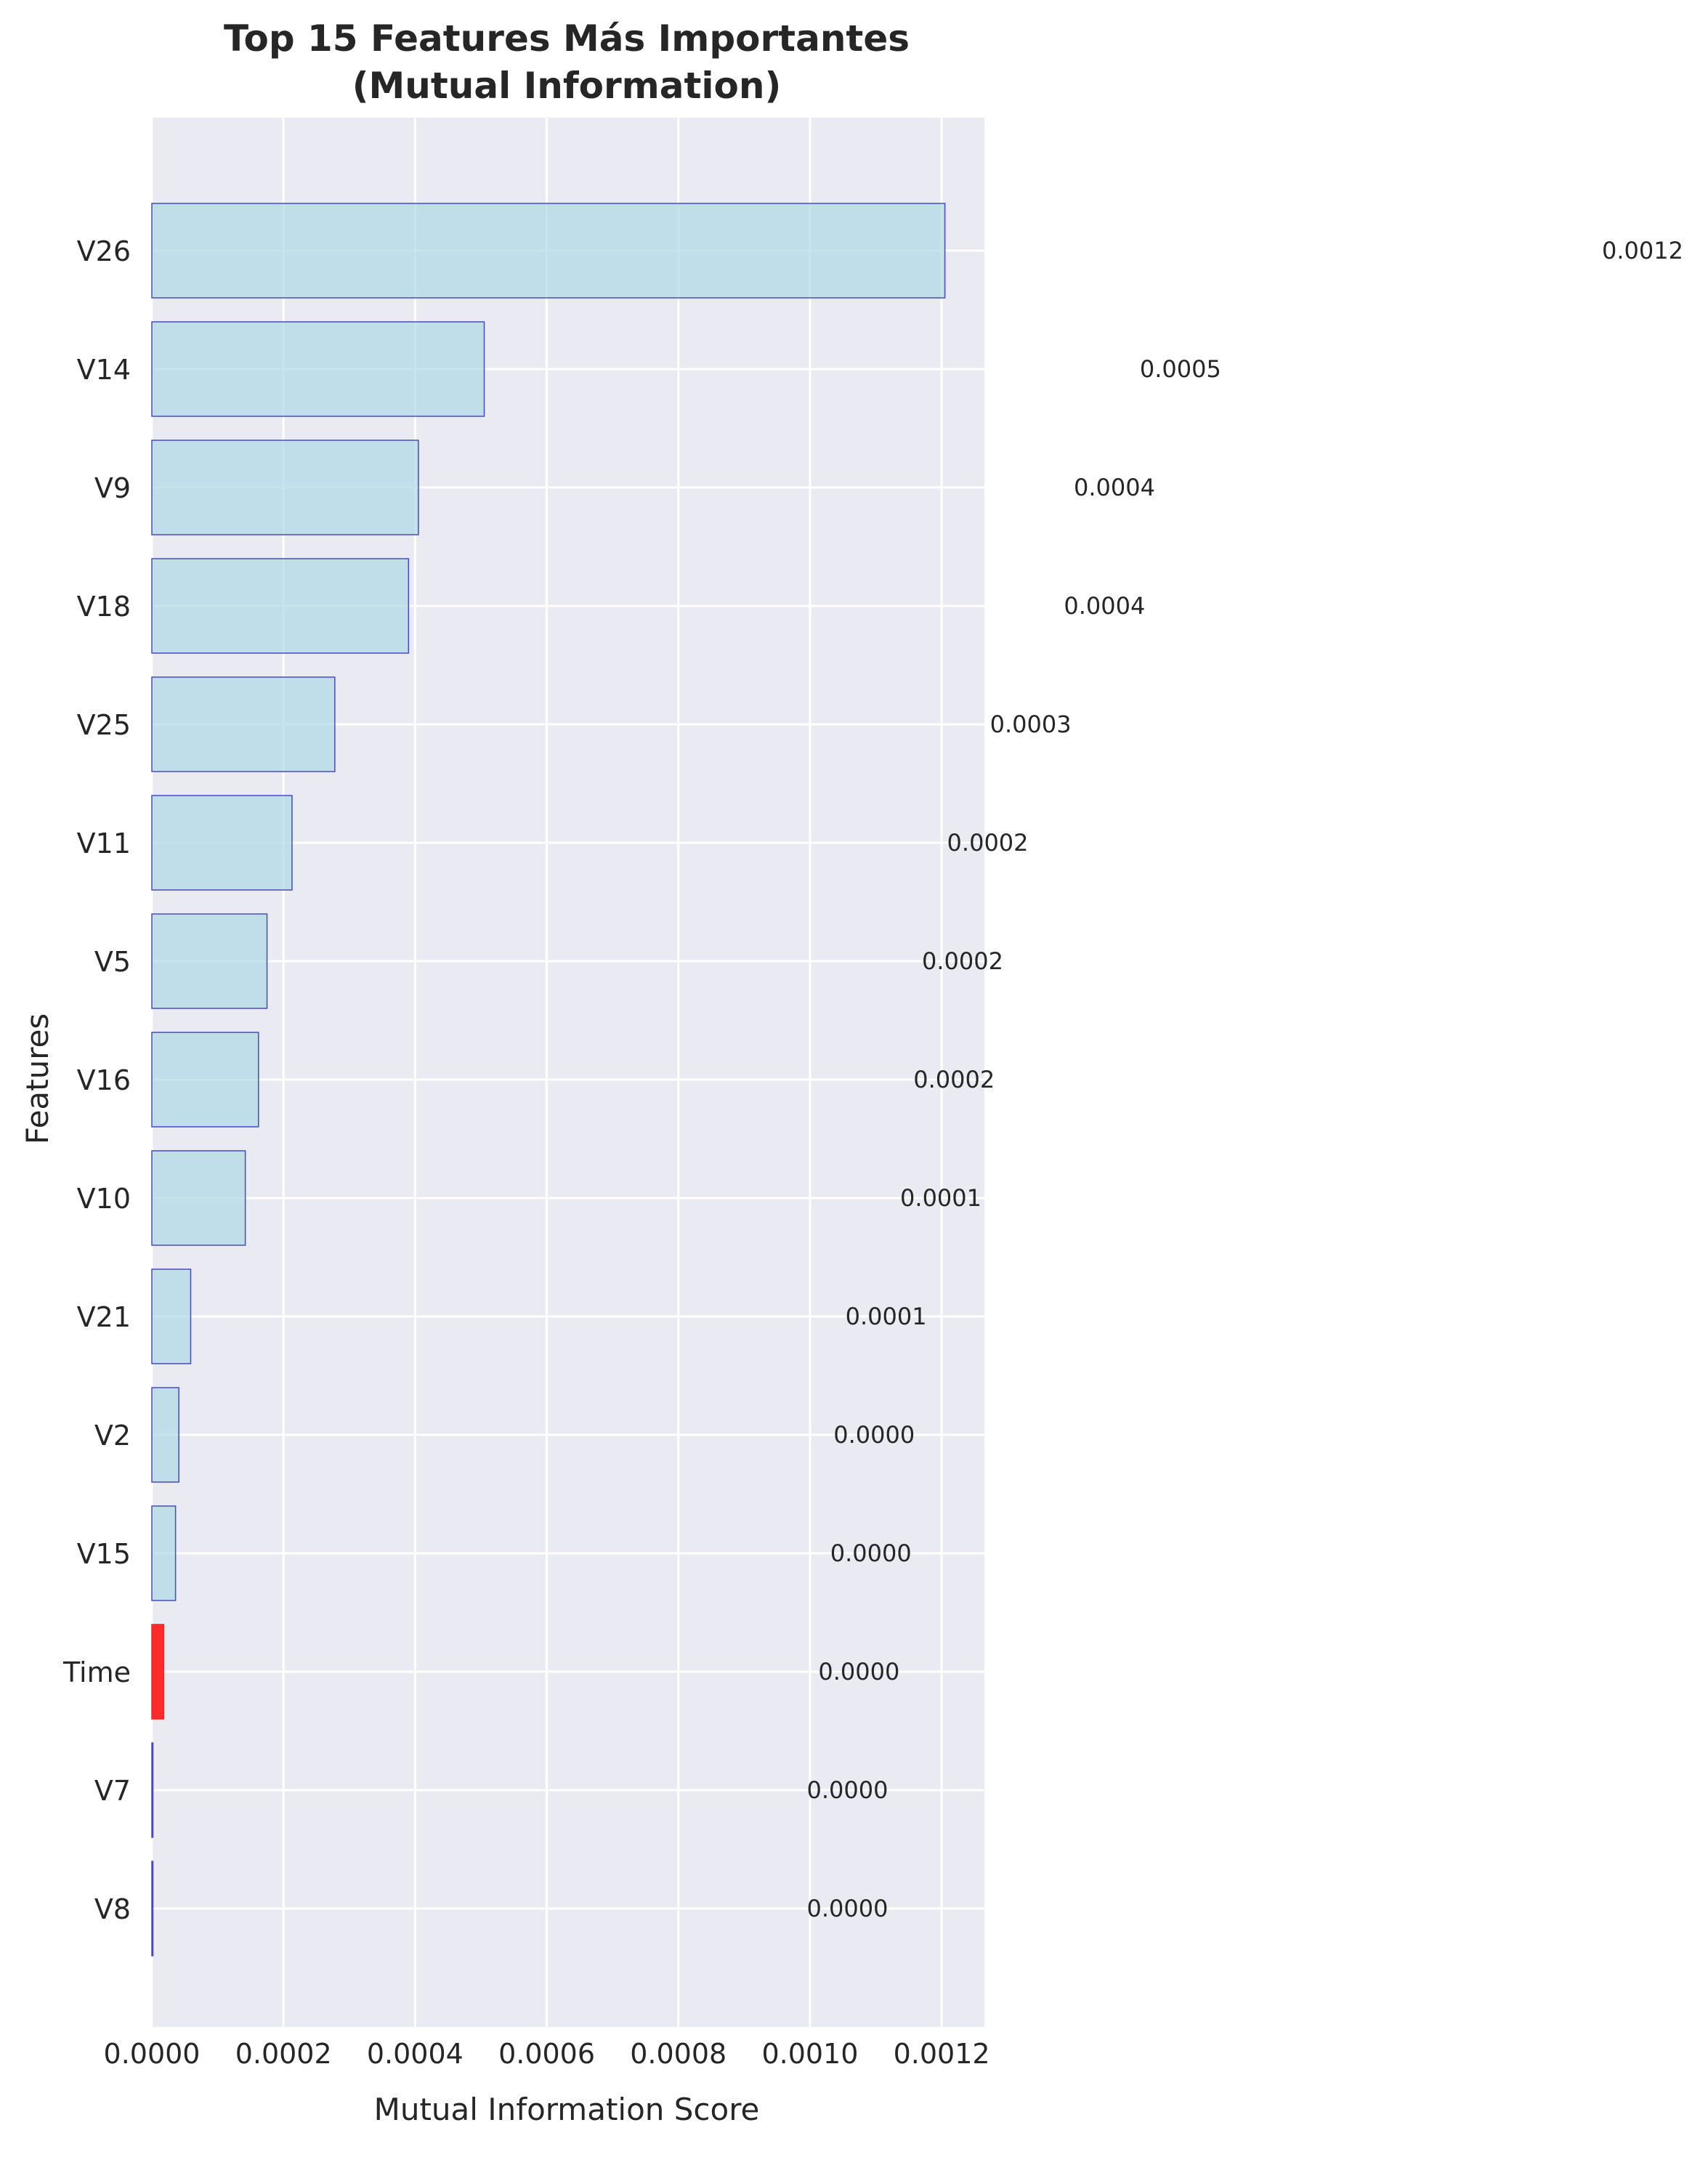 This screenshot has width=1708, height=2157. Describe the element at coordinates (847, 1790) in the screenshot. I see `data-label-v7: 0.0000` at that location.